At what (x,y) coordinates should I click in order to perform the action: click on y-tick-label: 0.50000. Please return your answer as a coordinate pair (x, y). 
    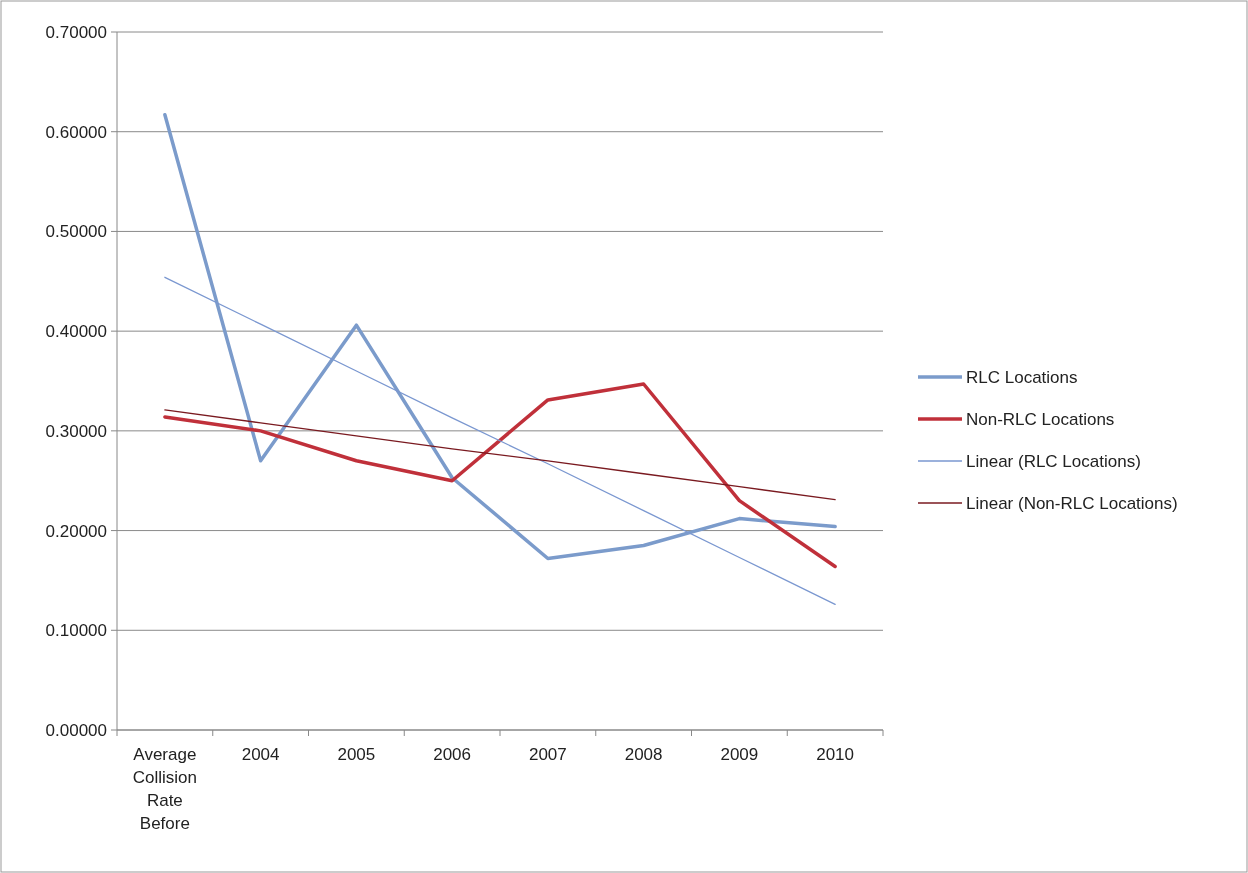
    Looking at the image, I should click on (76, 232).